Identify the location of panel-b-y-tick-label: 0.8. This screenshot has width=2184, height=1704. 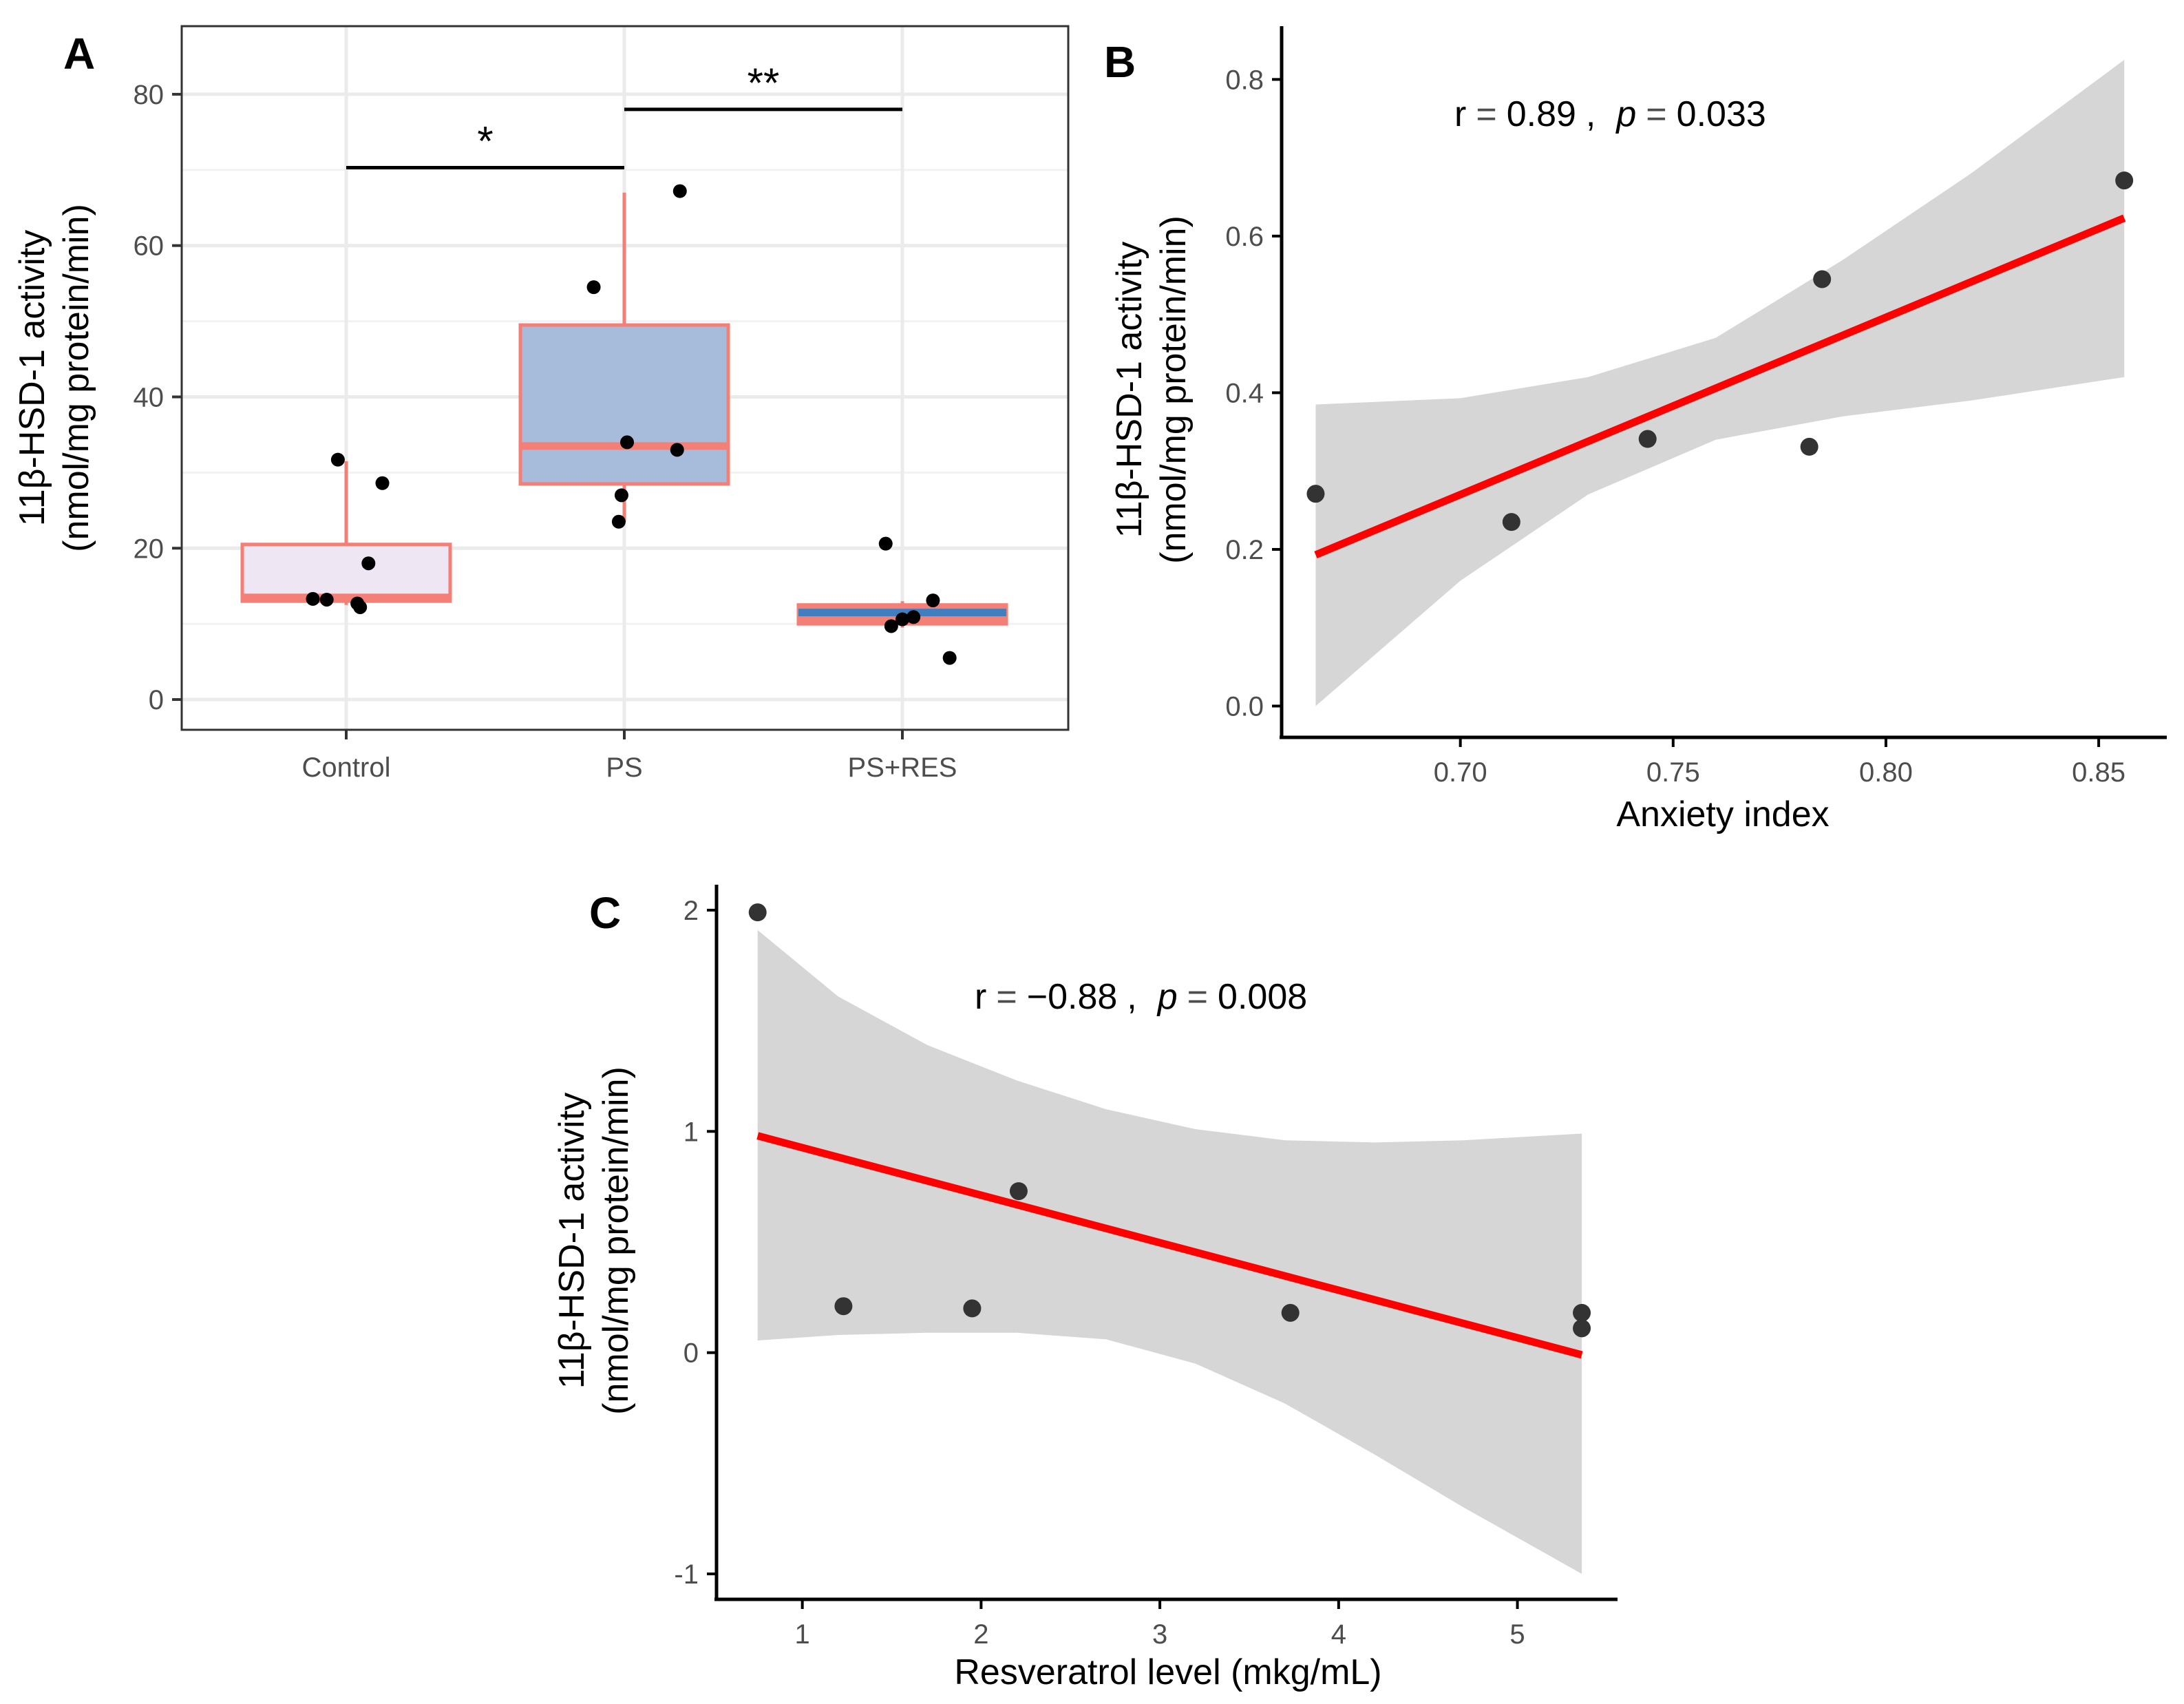
(1244, 80).